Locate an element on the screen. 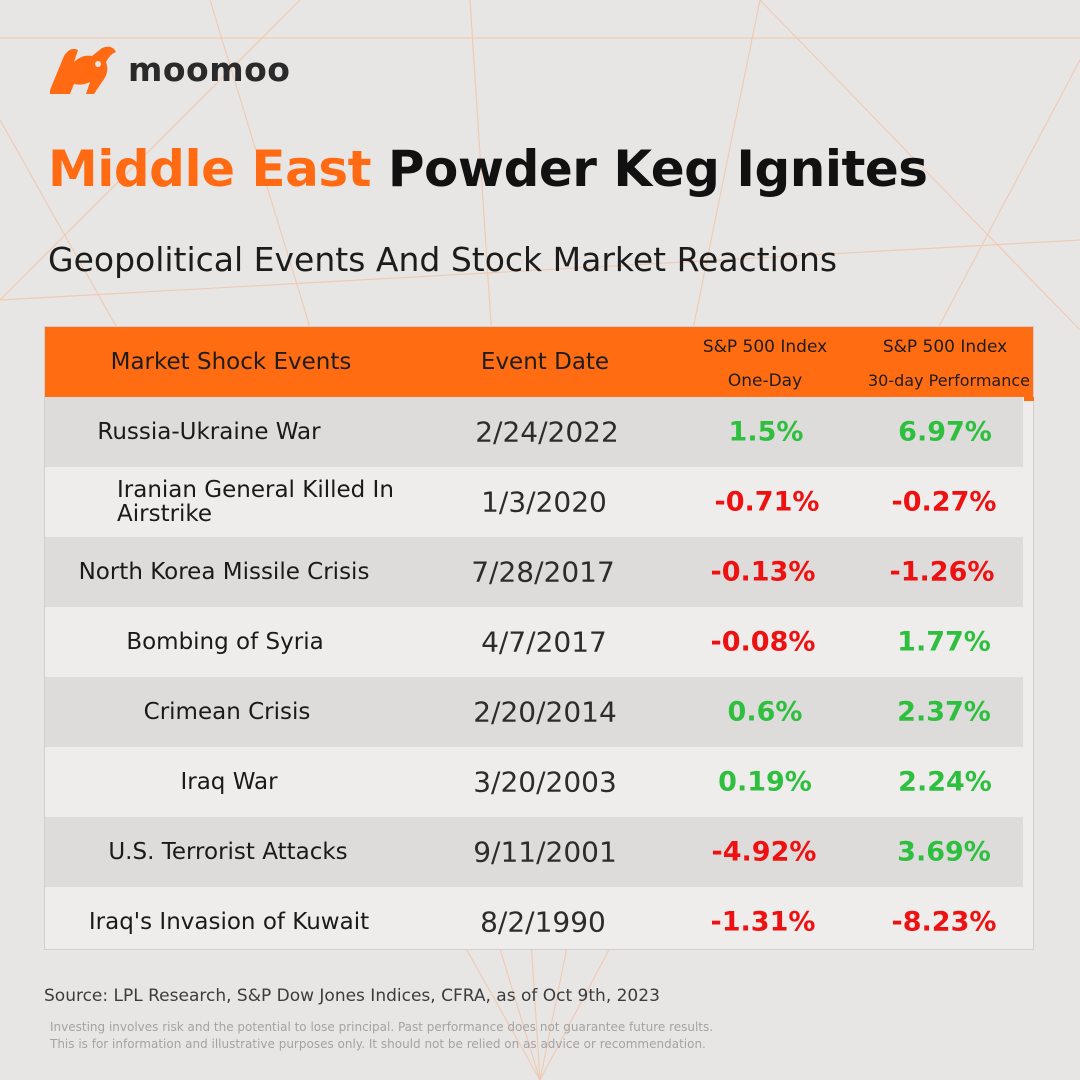 Image resolution: width=1080 pixels, height=1080 pixels. one-day-change: 0.19% is located at coordinates (765, 782).